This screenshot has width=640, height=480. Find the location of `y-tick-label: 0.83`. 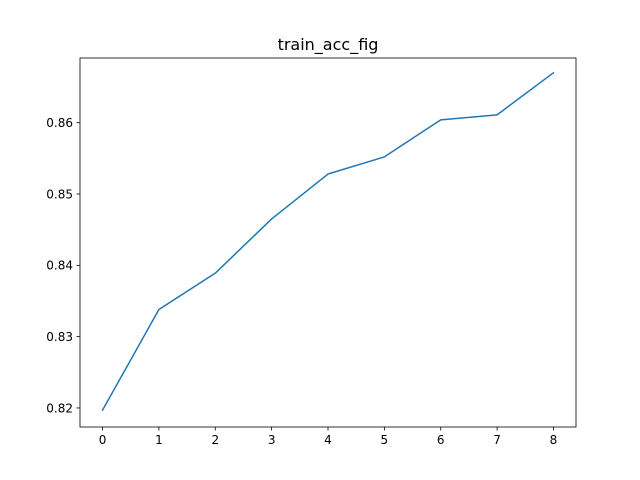

y-tick-label: 0.83 is located at coordinates (59, 337).